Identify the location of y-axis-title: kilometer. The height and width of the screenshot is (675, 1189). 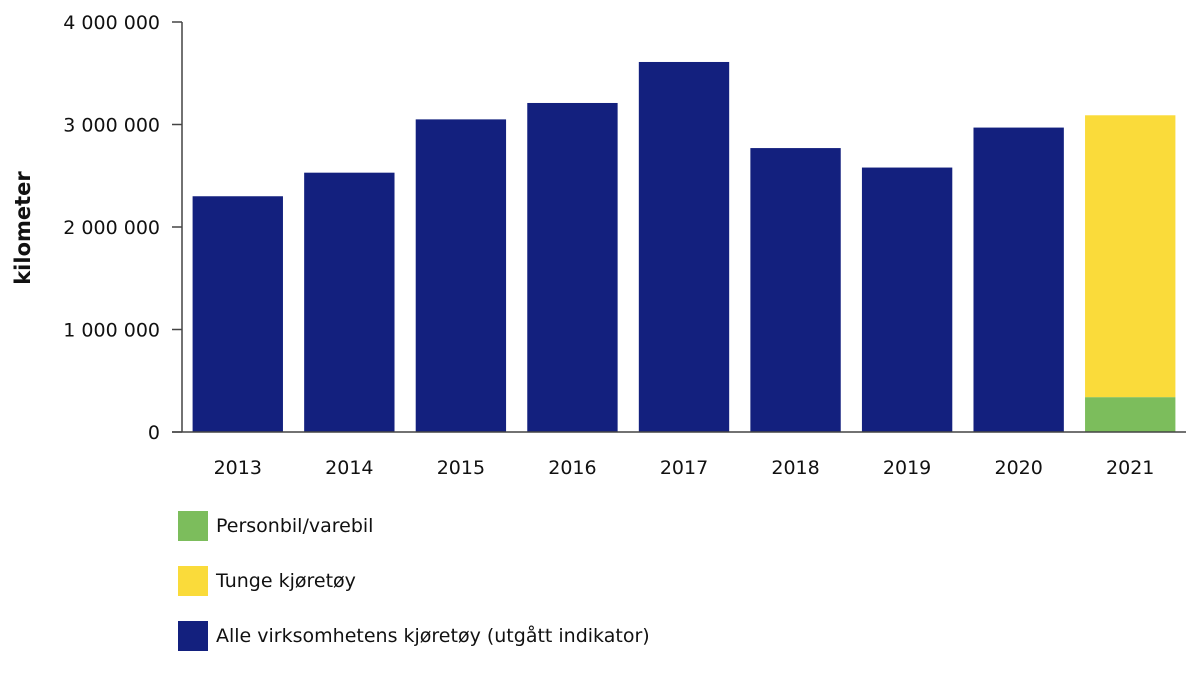
(23, 228).